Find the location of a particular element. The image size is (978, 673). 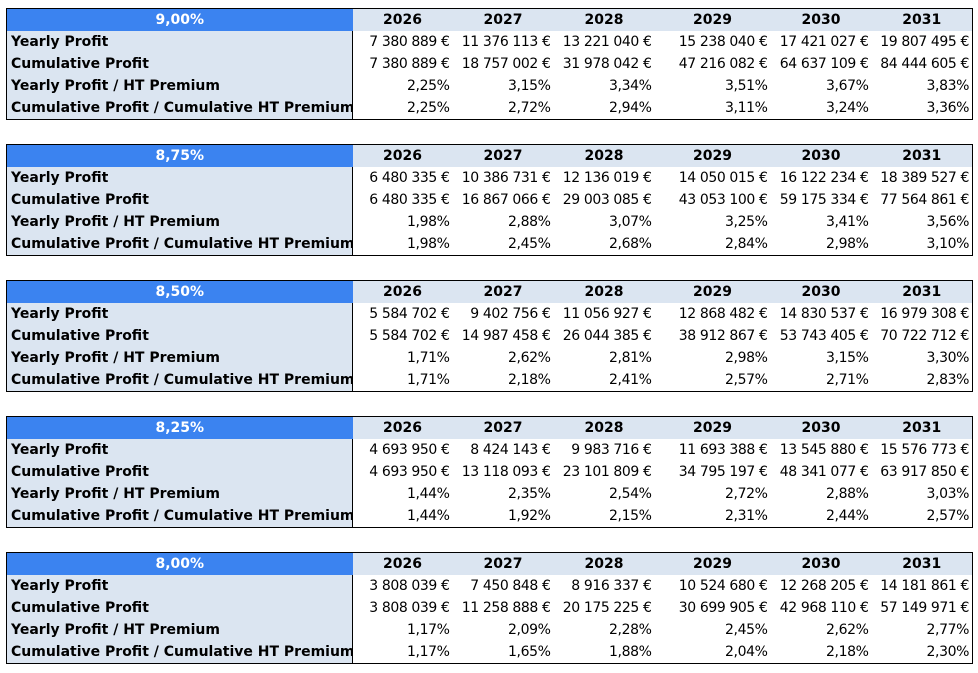

value-cell: 7 380 889 € is located at coordinates (402, 64).